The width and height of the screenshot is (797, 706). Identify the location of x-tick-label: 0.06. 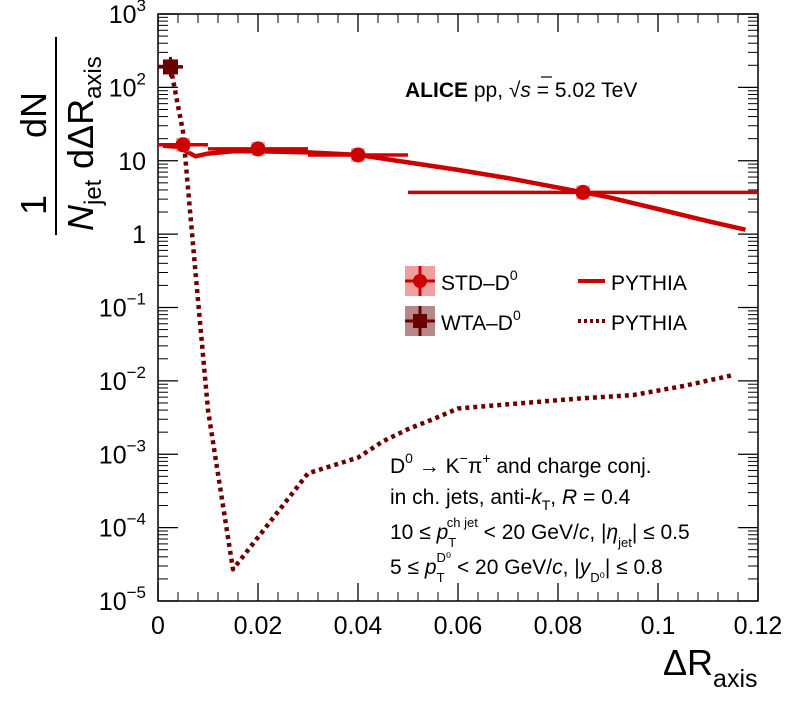
(458, 626).